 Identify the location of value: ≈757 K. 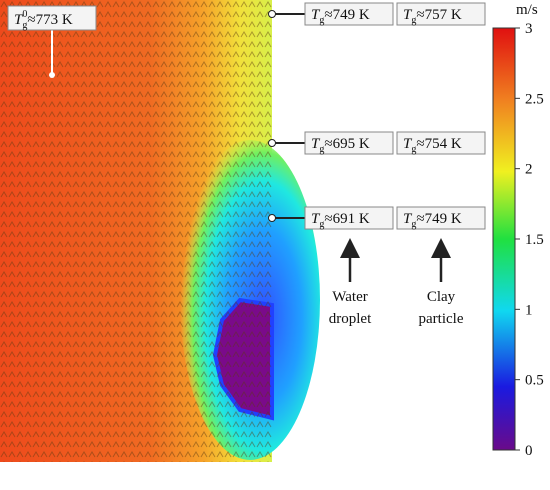
(438, 15).